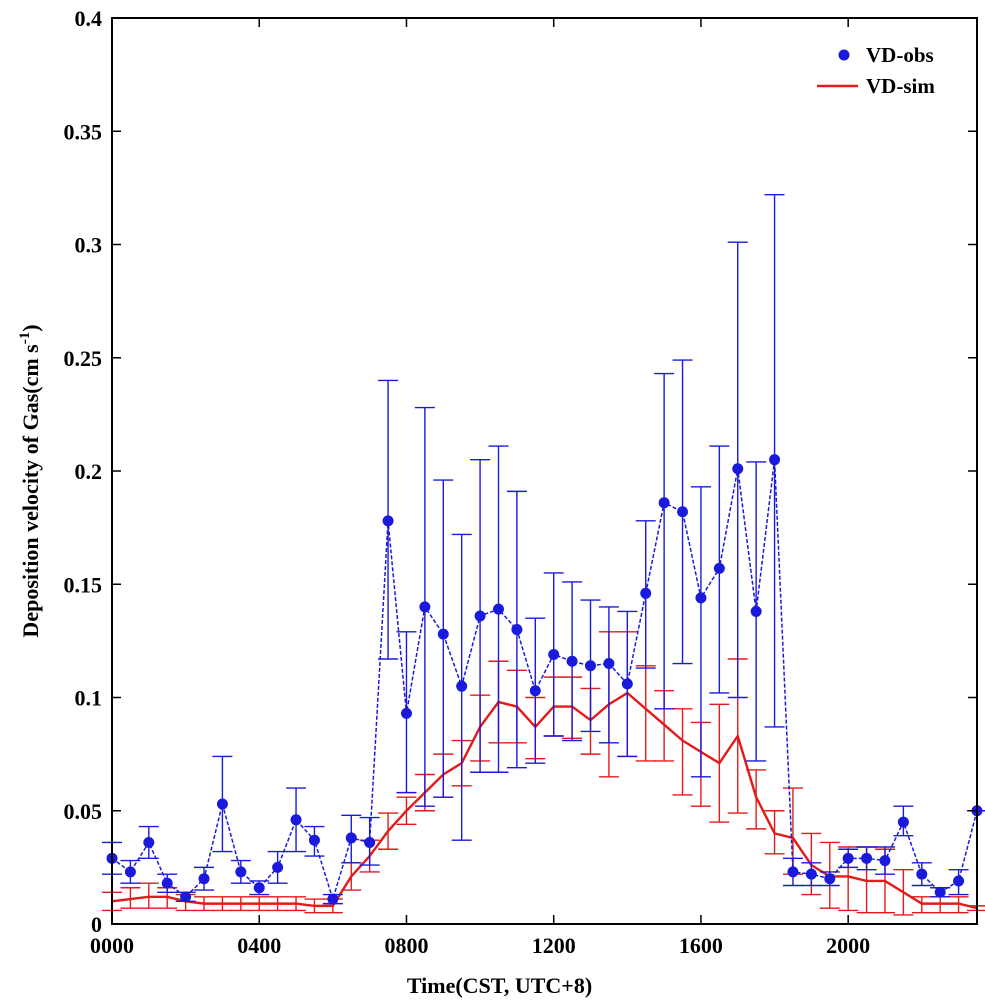  I want to click on y-tick-label: 0.3, so click(89, 245).